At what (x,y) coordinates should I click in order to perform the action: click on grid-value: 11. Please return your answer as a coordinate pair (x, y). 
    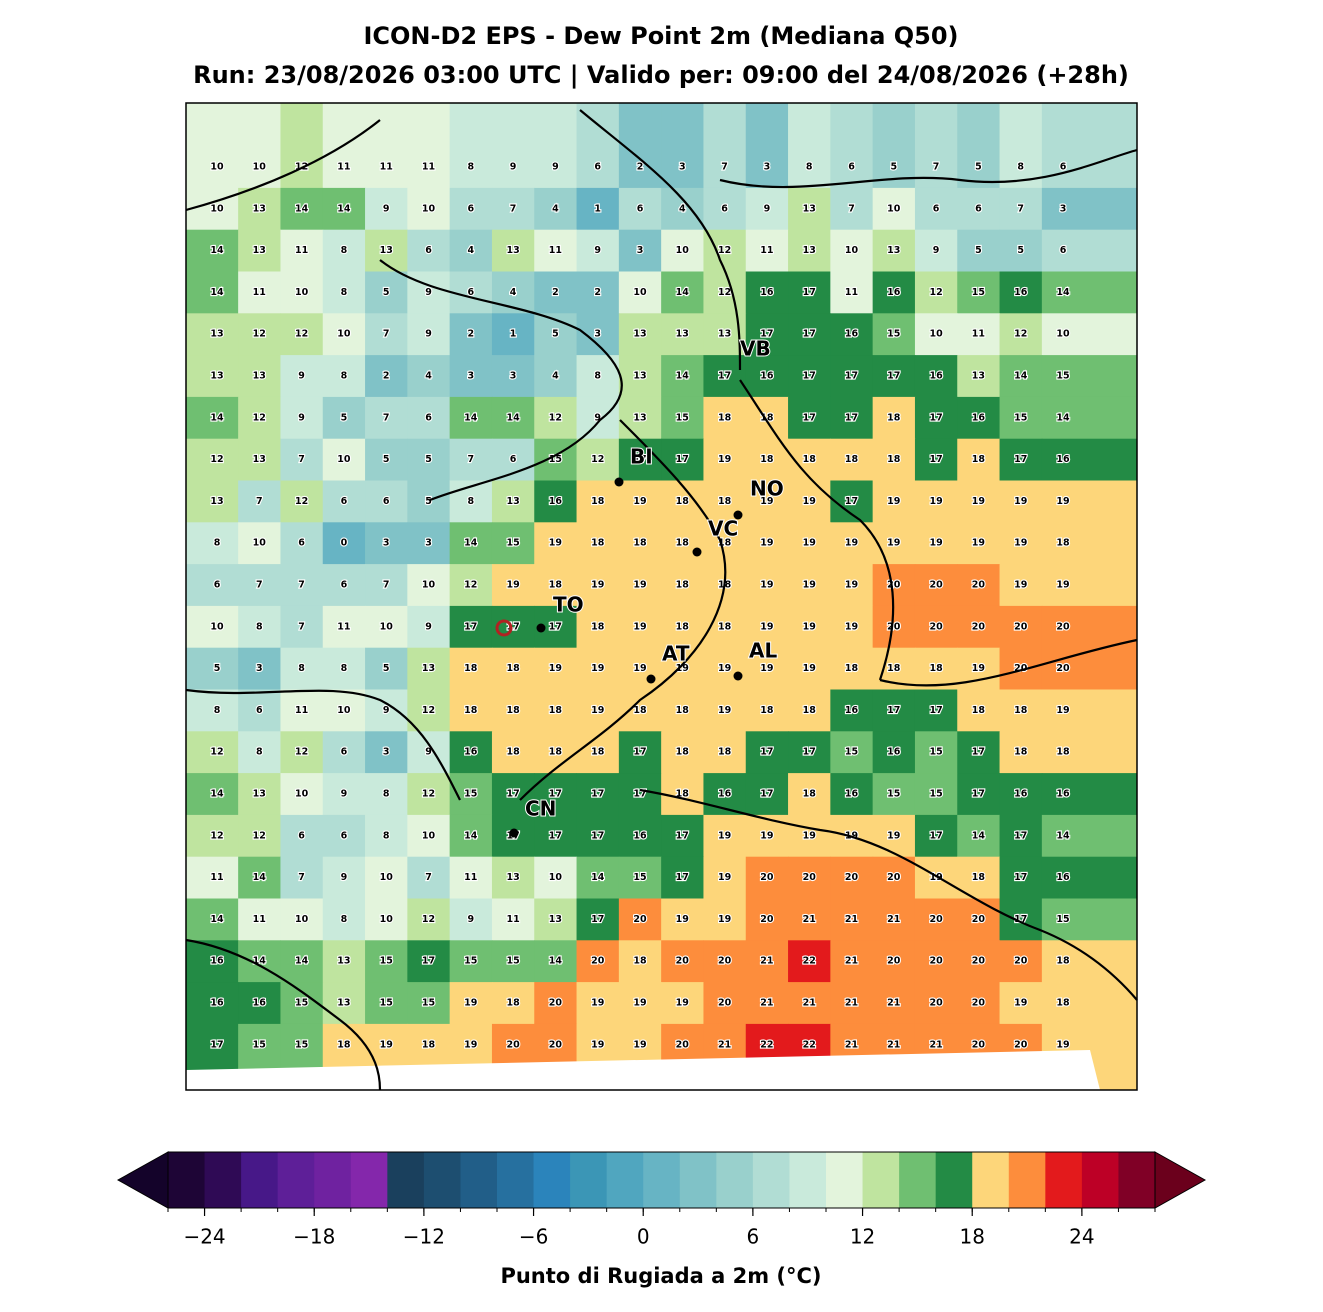
    Looking at the image, I should click on (555, 250).